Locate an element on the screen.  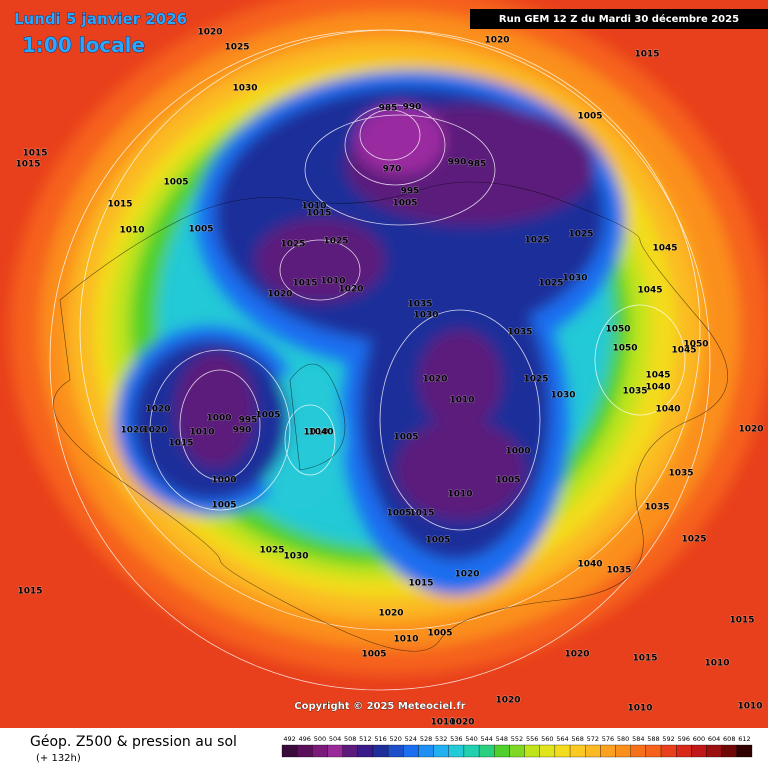
scale-label: 520 is located at coordinates (395, 739).